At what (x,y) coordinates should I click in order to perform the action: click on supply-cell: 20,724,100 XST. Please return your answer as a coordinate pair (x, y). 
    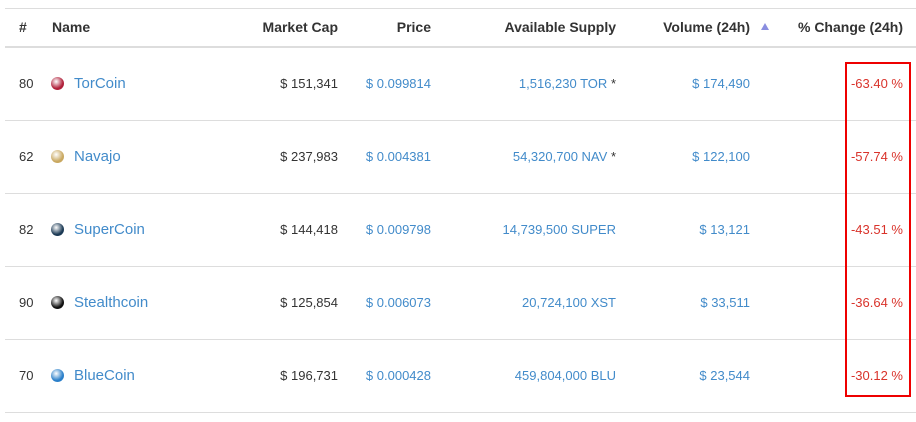
    Looking at the image, I should click on (569, 303).